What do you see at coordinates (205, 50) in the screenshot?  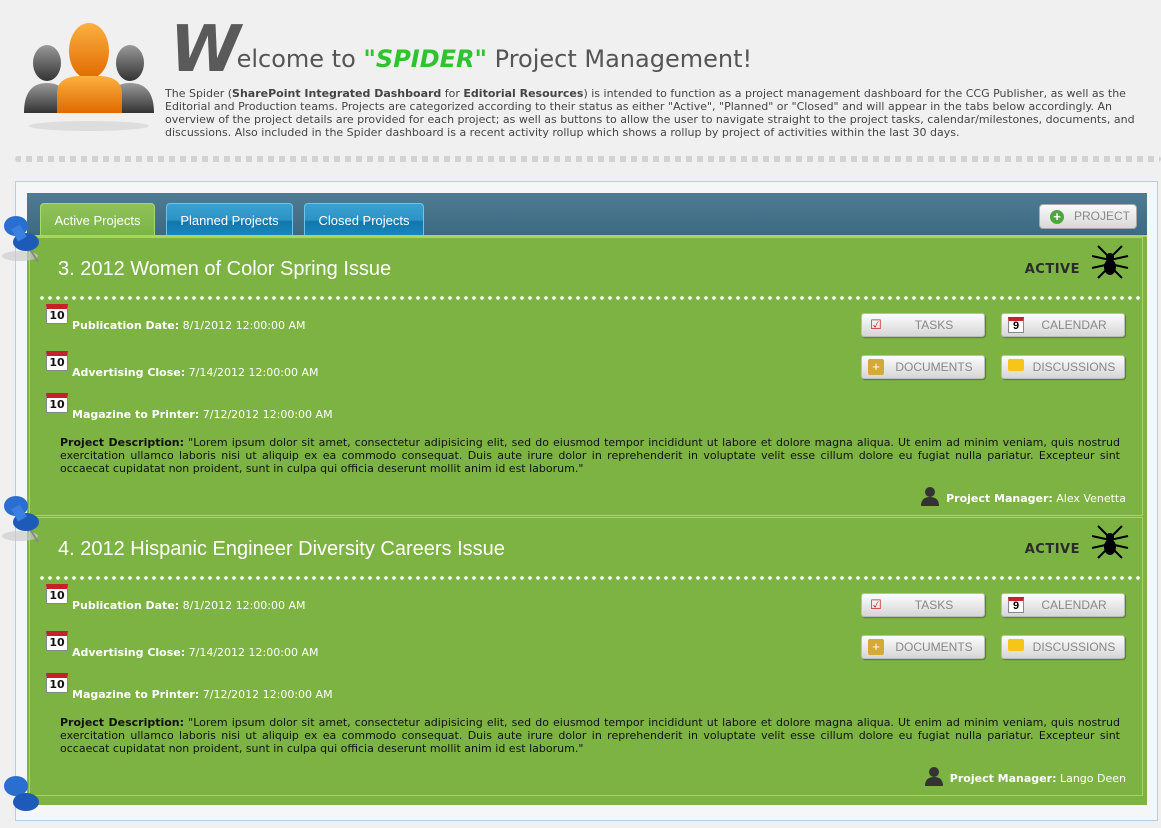 I see `welcome-initial: W` at bounding box center [205, 50].